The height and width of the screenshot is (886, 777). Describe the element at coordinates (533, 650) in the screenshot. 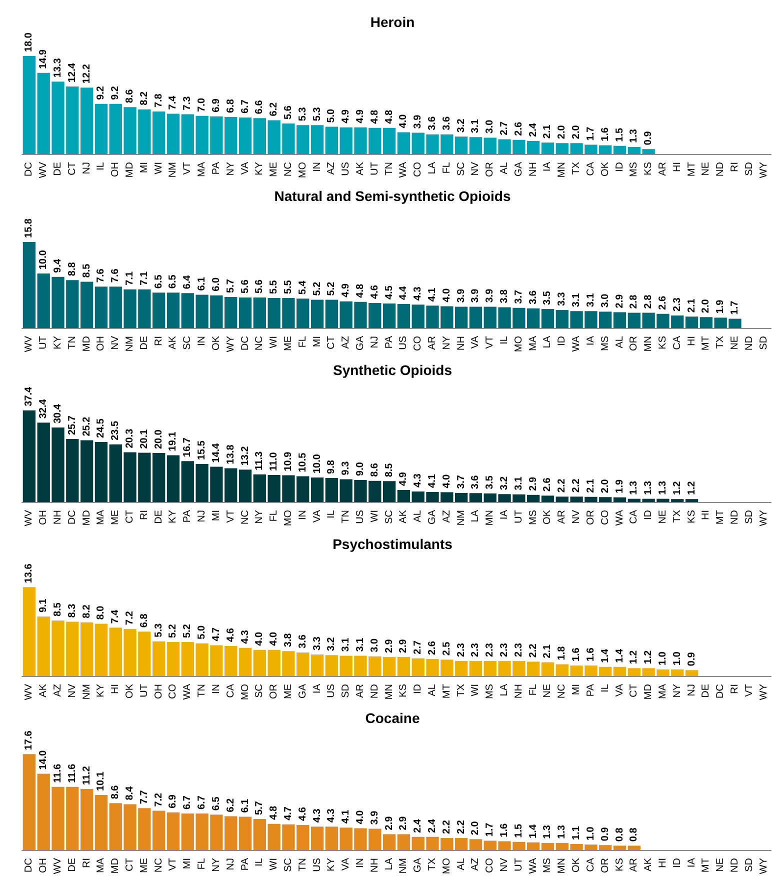

I see `data-label: 2.2` at that location.